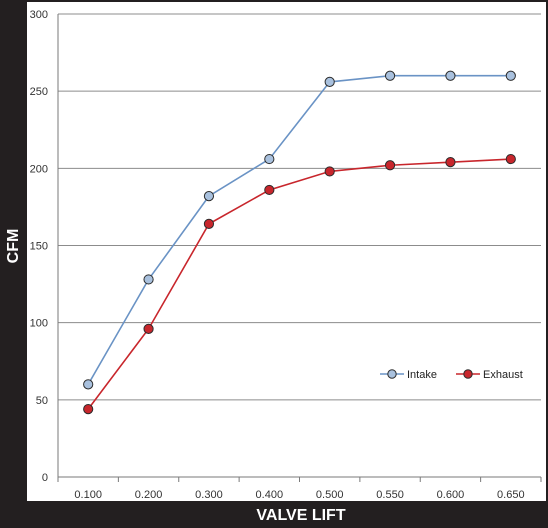 The width and height of the screenshot is (548, 528). What do you see at coordinates (42, 401) in the screenshot?
I see `y-tick-label: 50` at bounding box center [42, 401].